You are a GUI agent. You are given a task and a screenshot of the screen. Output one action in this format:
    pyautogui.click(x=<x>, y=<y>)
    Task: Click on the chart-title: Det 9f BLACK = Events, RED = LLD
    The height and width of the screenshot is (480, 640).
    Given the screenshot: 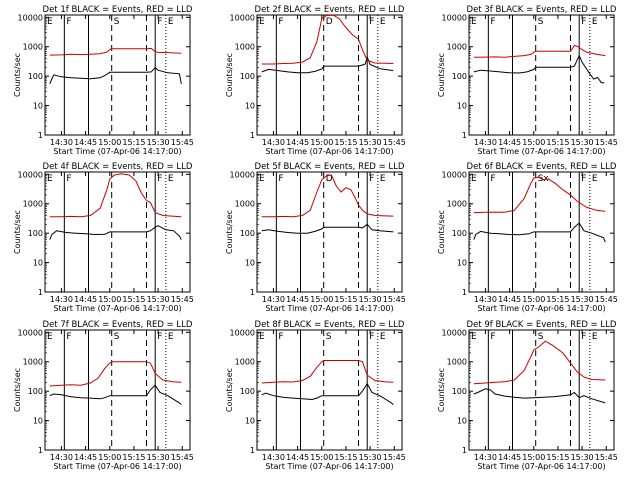 What is the action you would take?
    pyautogui.click(x=542, y=325)
    